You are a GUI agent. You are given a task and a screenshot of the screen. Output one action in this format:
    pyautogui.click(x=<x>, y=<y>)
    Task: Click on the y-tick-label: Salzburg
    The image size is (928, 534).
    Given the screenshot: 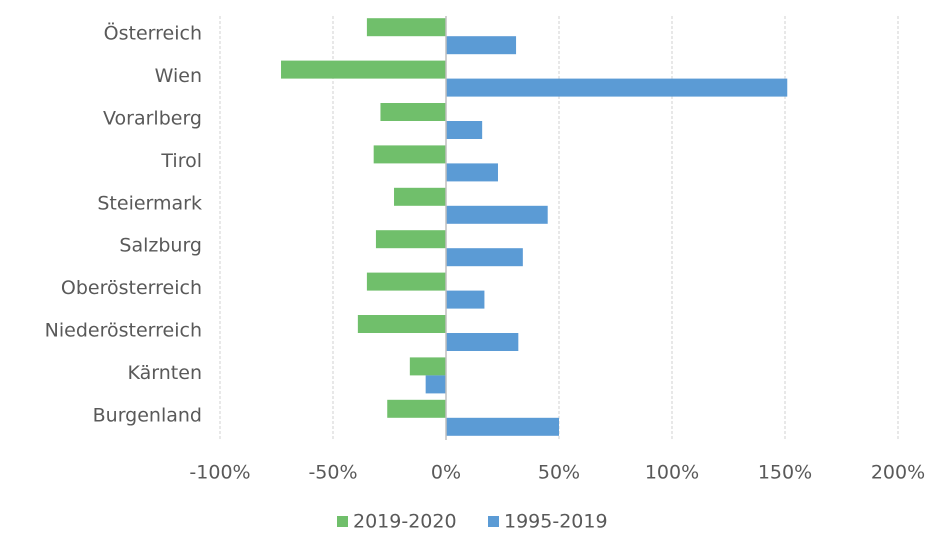 What is the action you would take?
    pyautogui.click(x=160, y=246)
    